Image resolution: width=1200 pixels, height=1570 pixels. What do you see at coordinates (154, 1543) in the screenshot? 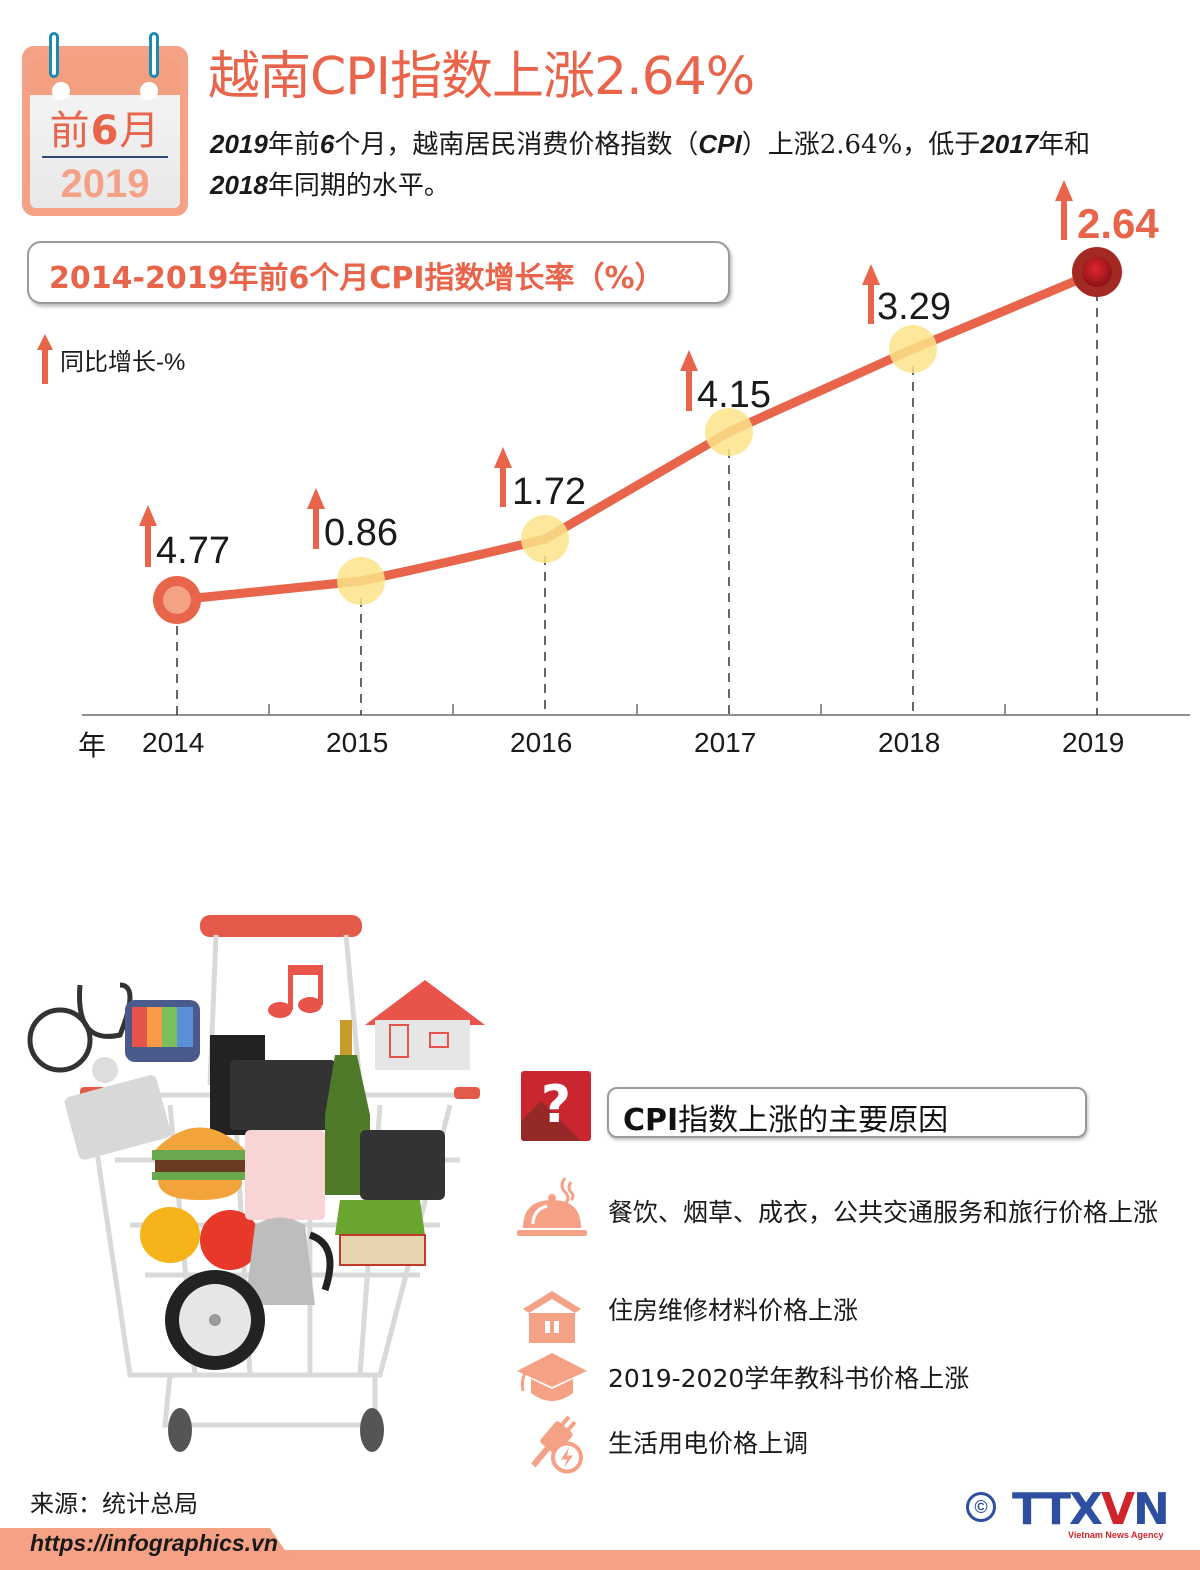
I see `website-link: https://infographics.vn` at bounding box center [154, 1543].